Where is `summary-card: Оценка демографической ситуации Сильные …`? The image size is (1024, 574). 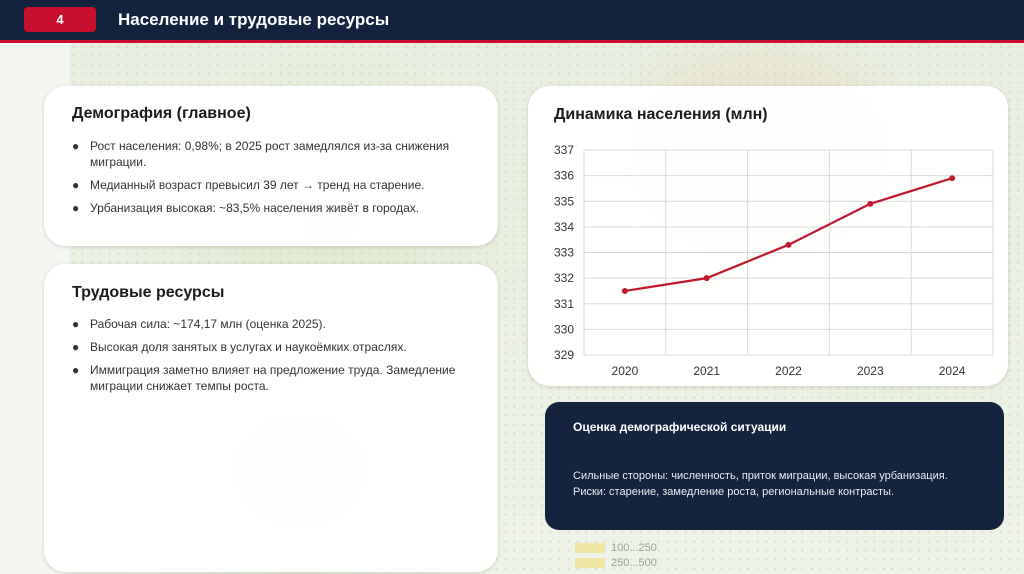 summary-card: Оценка демографической ситуации Сильные … is located at coordinates (774, 466).